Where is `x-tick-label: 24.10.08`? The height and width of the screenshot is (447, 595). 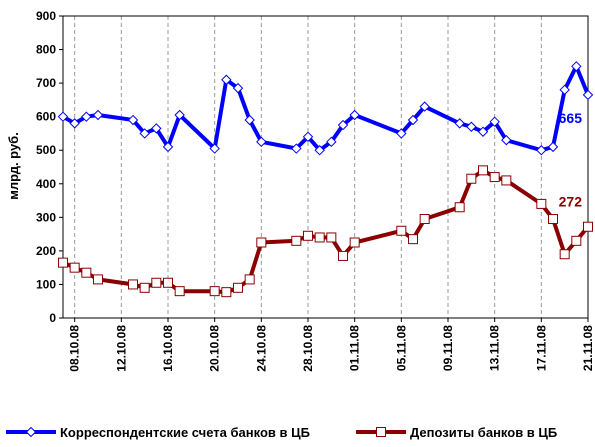 x-tick-label: 24.10.08 is located at coordinates (261, 348).